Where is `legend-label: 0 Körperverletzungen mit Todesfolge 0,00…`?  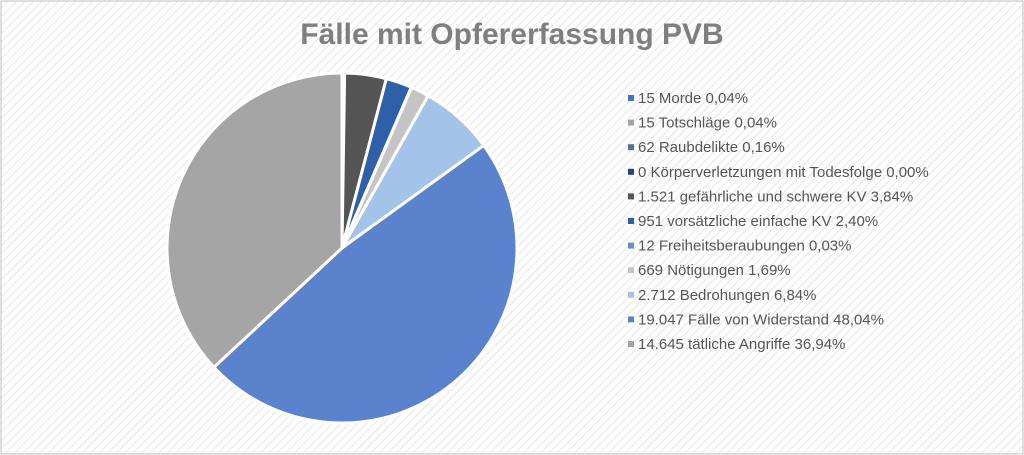
legend-label: 0 Körperverletzungen mit Todesfolge 0,00… is located at coordinates (783, 172).